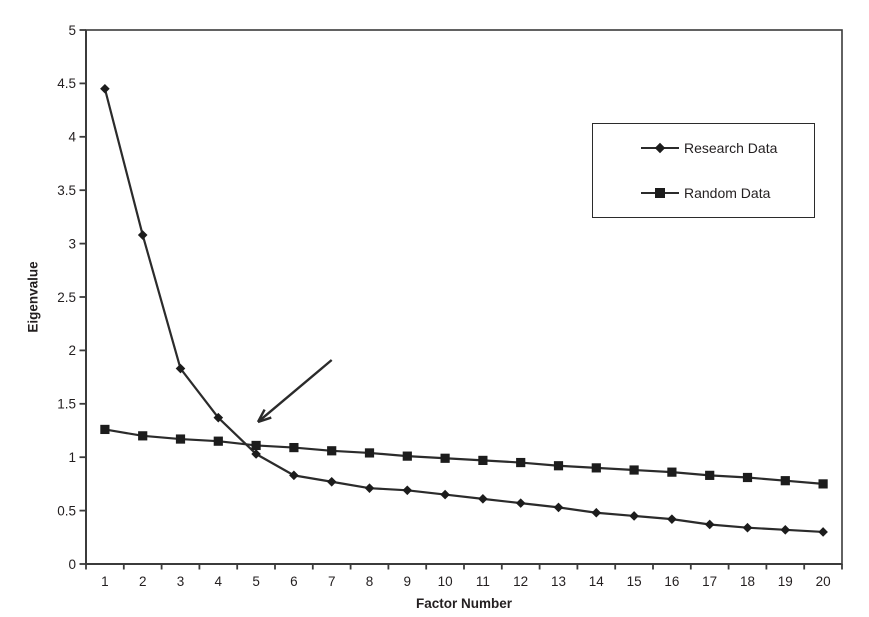 Image resolution: width=869 pixels, height=617 pixels. I want to click on x-tick-label: 16, so click(671, 581).